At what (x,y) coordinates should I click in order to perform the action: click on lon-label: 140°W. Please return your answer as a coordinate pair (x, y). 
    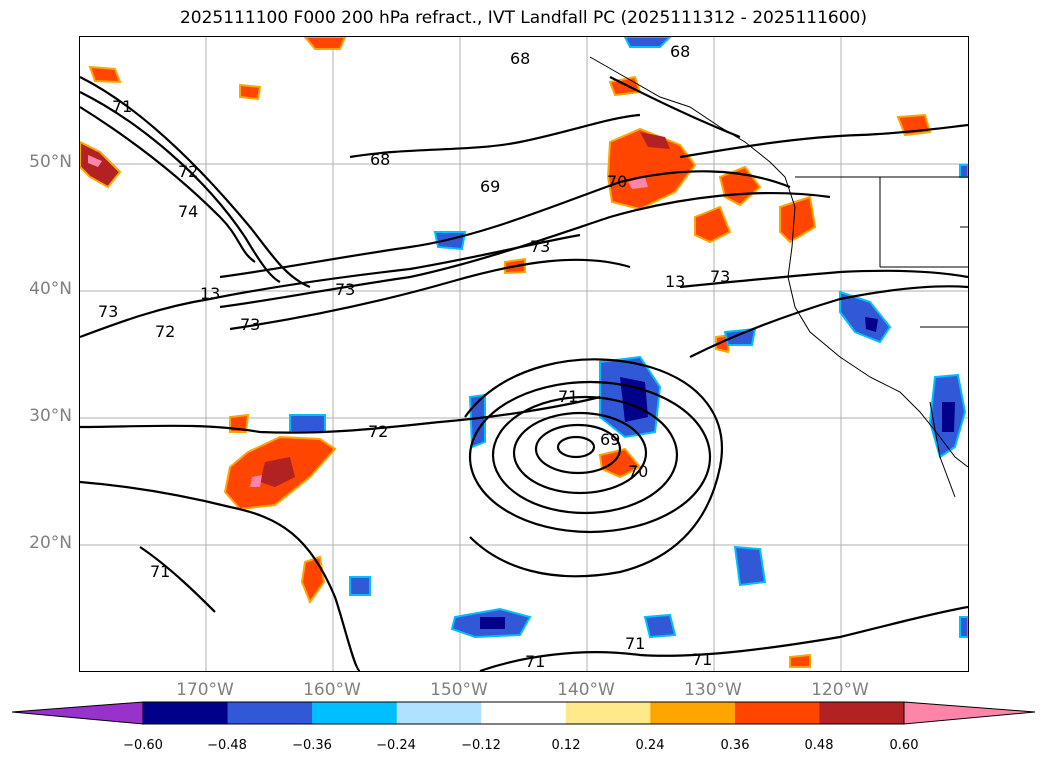
    Looking at the image, I should click on (586, 690).